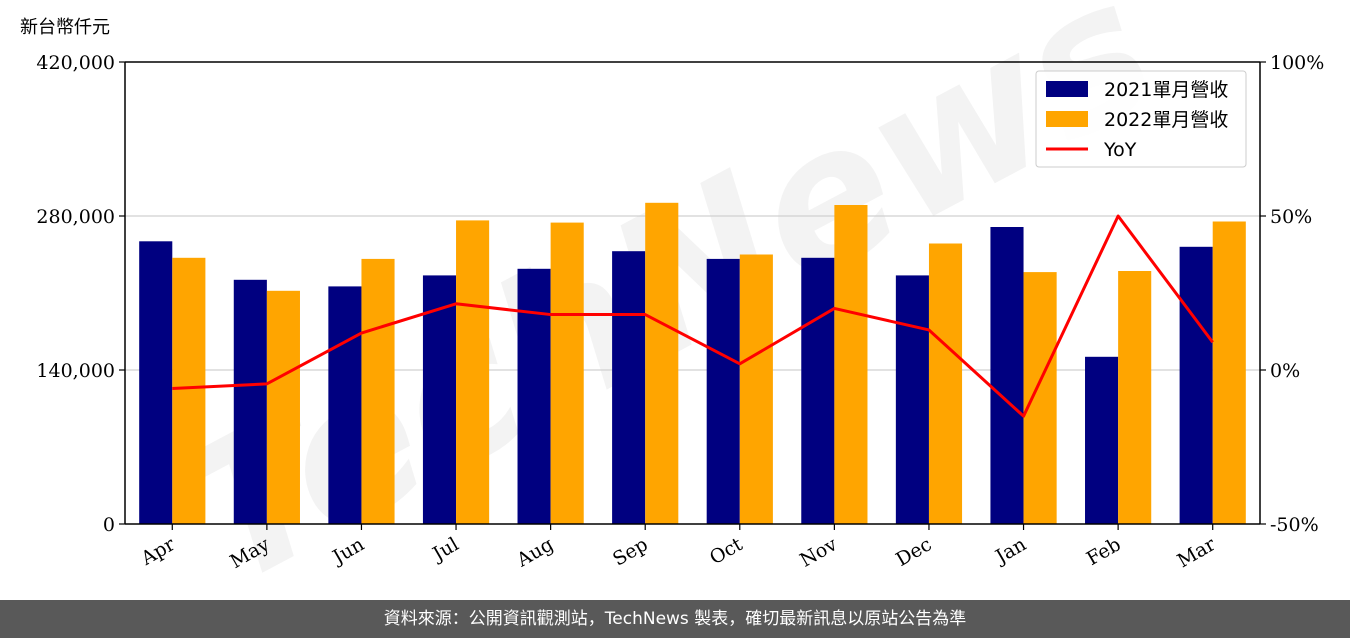 Image resolution: width=1350 pixels, height=638 pixels. I want to click on footer-text: 資料來源：公開資訊觀測站，TechNews 製表，確切最新訊息以原站公告為準, so click(675, 619).